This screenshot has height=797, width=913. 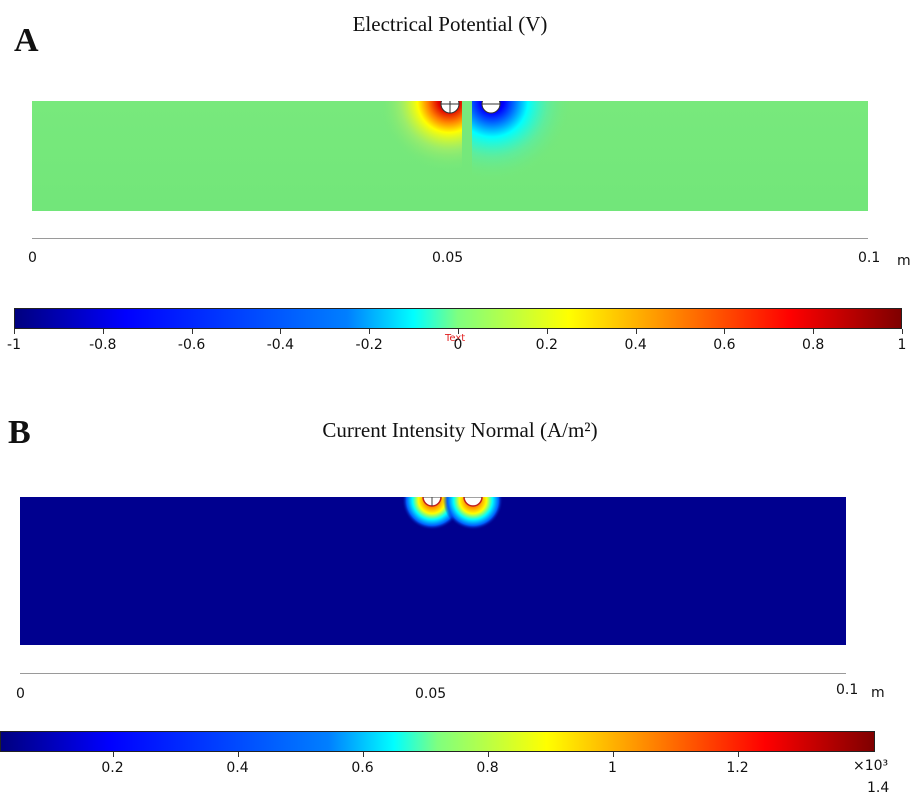 I want to click on panel-a-colorbar, so click(x=458, y=318).